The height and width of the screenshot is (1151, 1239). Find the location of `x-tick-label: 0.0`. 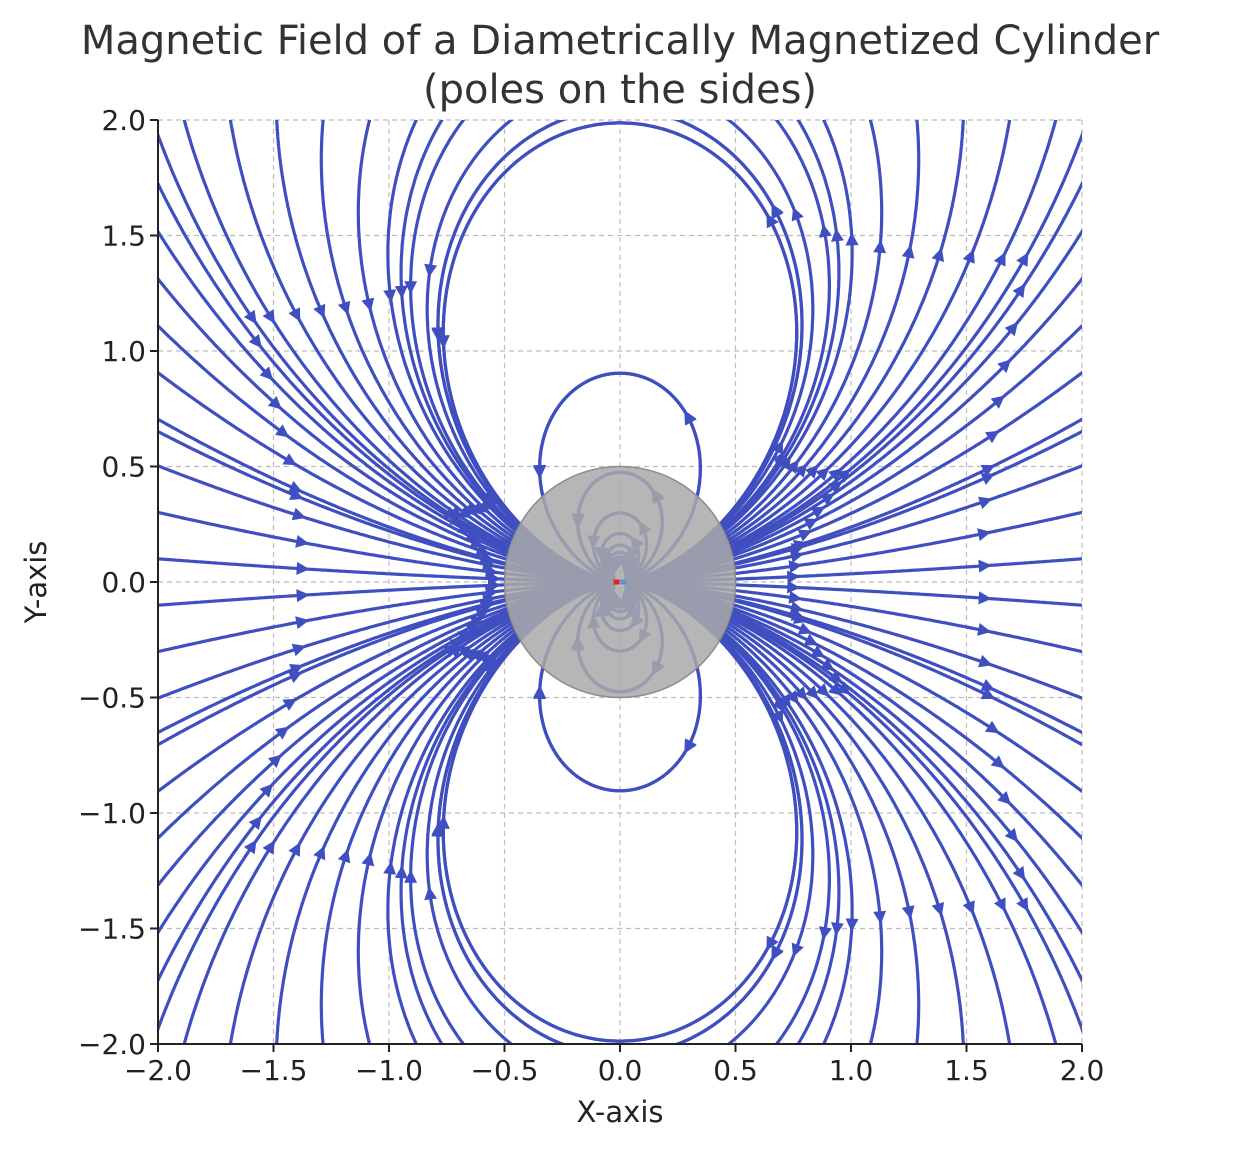

x-tick-label: 0.0 is located at coordinates (620, 1070).